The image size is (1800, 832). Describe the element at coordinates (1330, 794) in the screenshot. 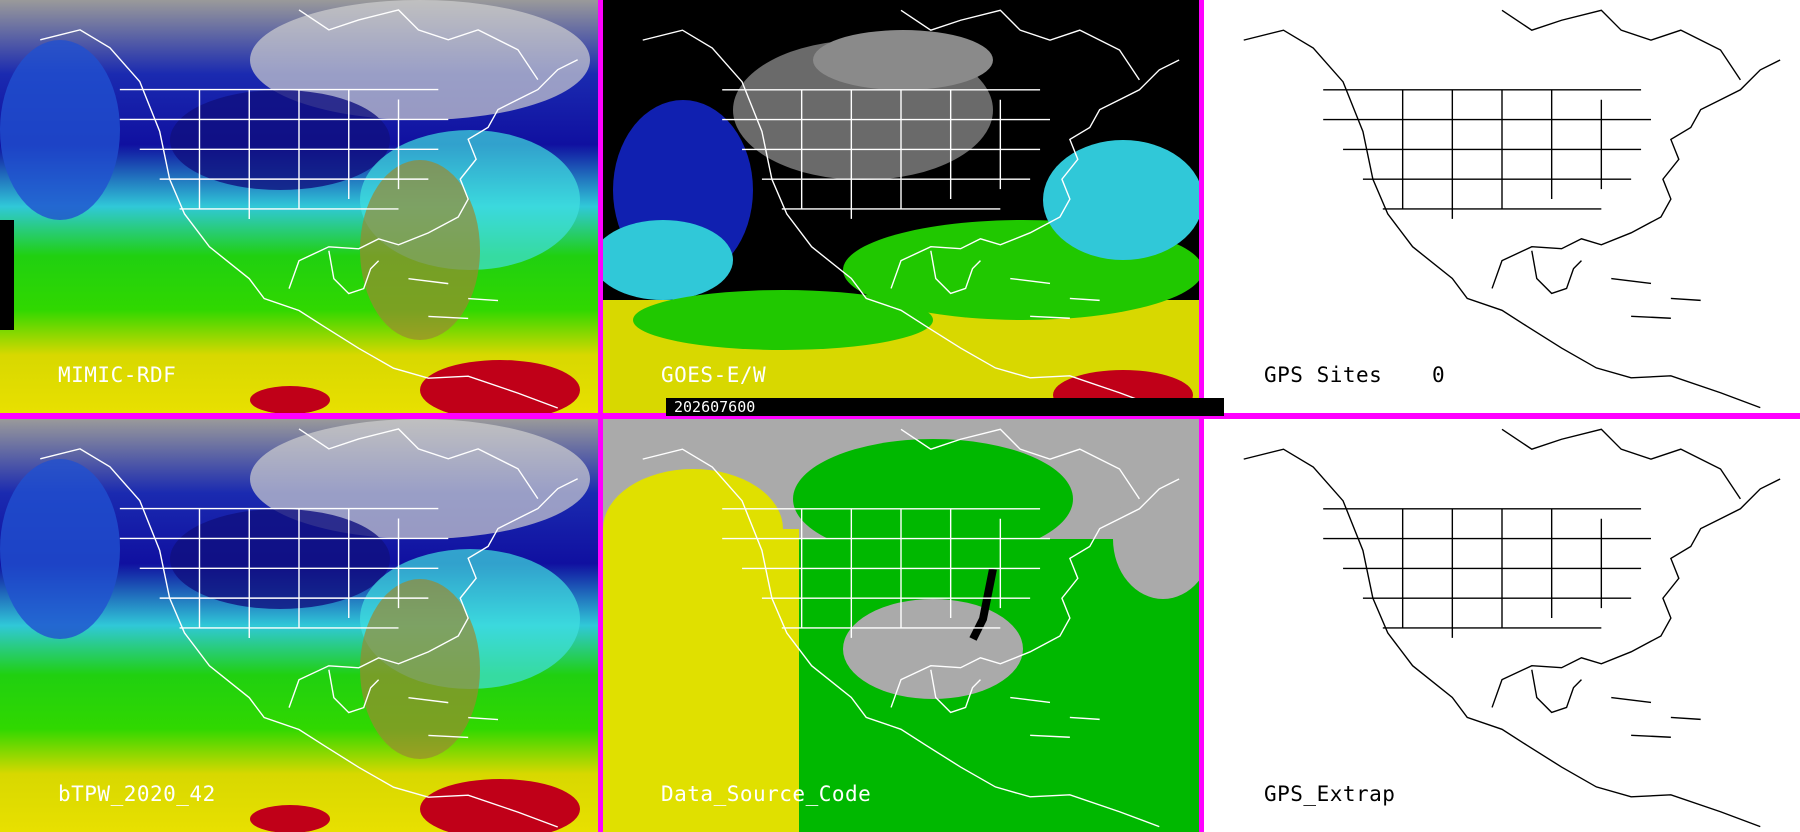

I see `panel-label-gps-extrap: GPS_Extrap` at that location.